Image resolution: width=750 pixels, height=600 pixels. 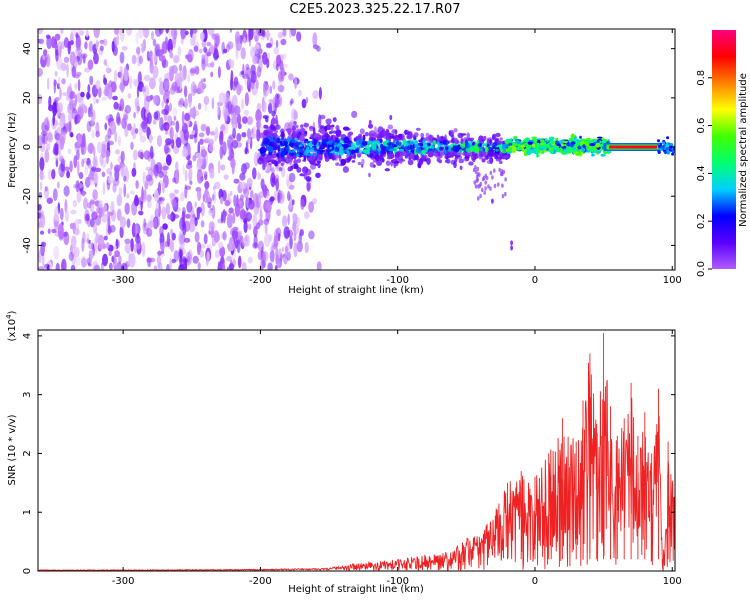 I want to click on snr-y-tick-label: 1, so click(x=27, y=512).